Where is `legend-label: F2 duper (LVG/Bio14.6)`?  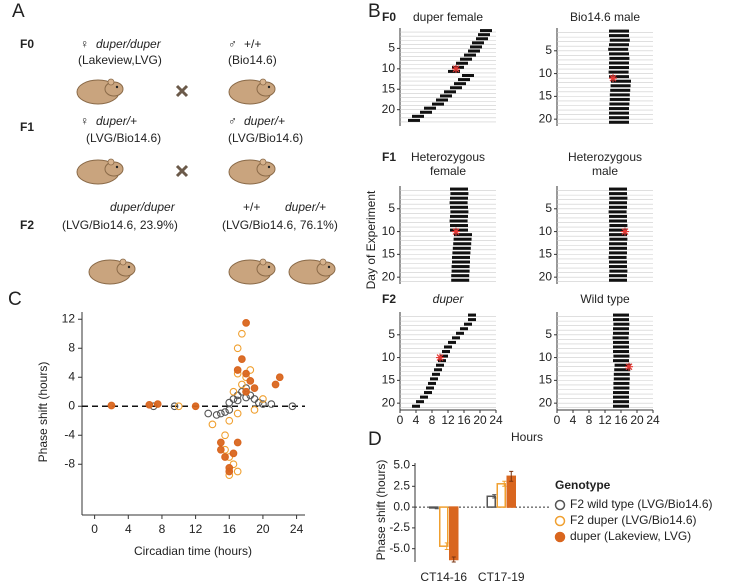 legend-label: F2 duper (LVG/Bio14.6) is located at coordinates (633, 520).